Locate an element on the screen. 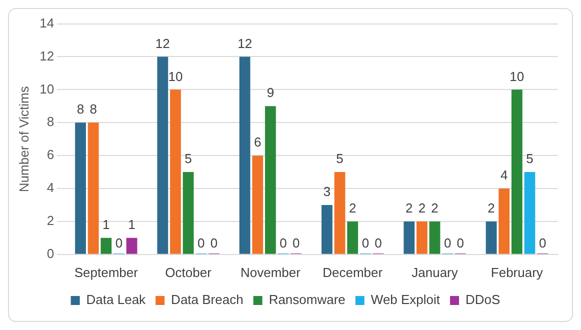 Image resolution: width=581 pixels, height=330 pixels. y-tick-label: 14 is located at coordinates (47, 22).